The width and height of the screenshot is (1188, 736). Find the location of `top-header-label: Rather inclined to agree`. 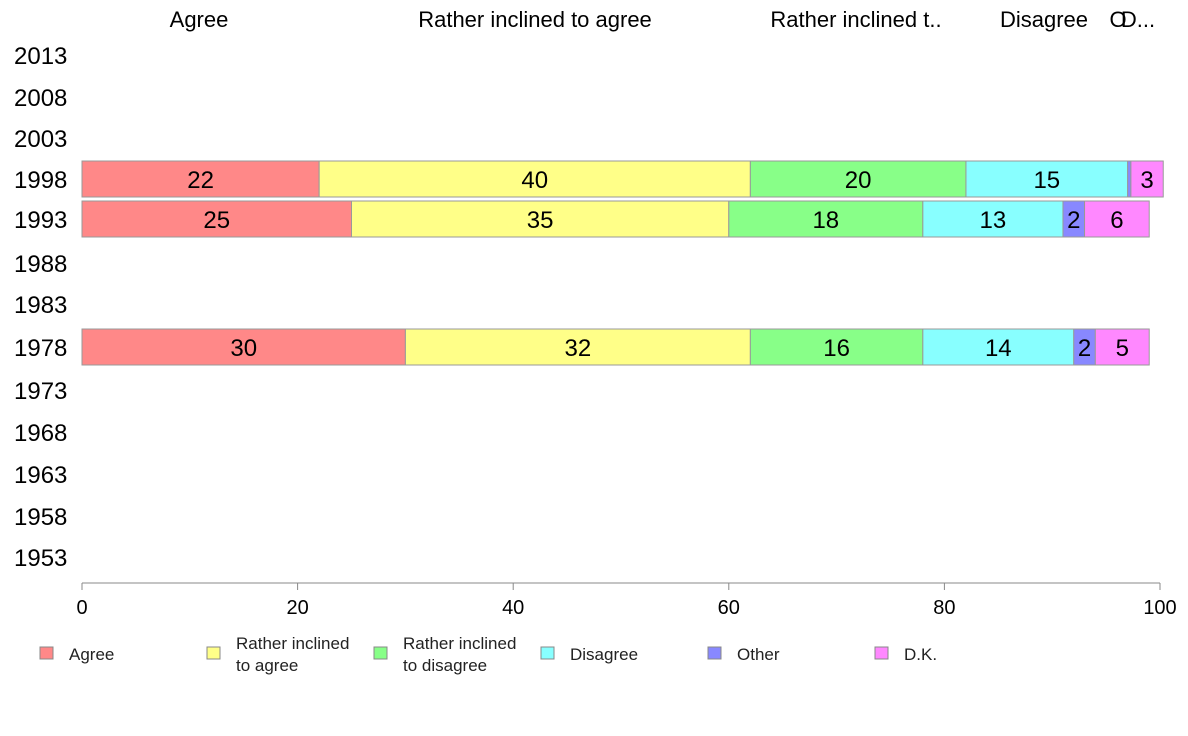

top-header-label: Rather inclined to agree is located at coordinates (535, 19).